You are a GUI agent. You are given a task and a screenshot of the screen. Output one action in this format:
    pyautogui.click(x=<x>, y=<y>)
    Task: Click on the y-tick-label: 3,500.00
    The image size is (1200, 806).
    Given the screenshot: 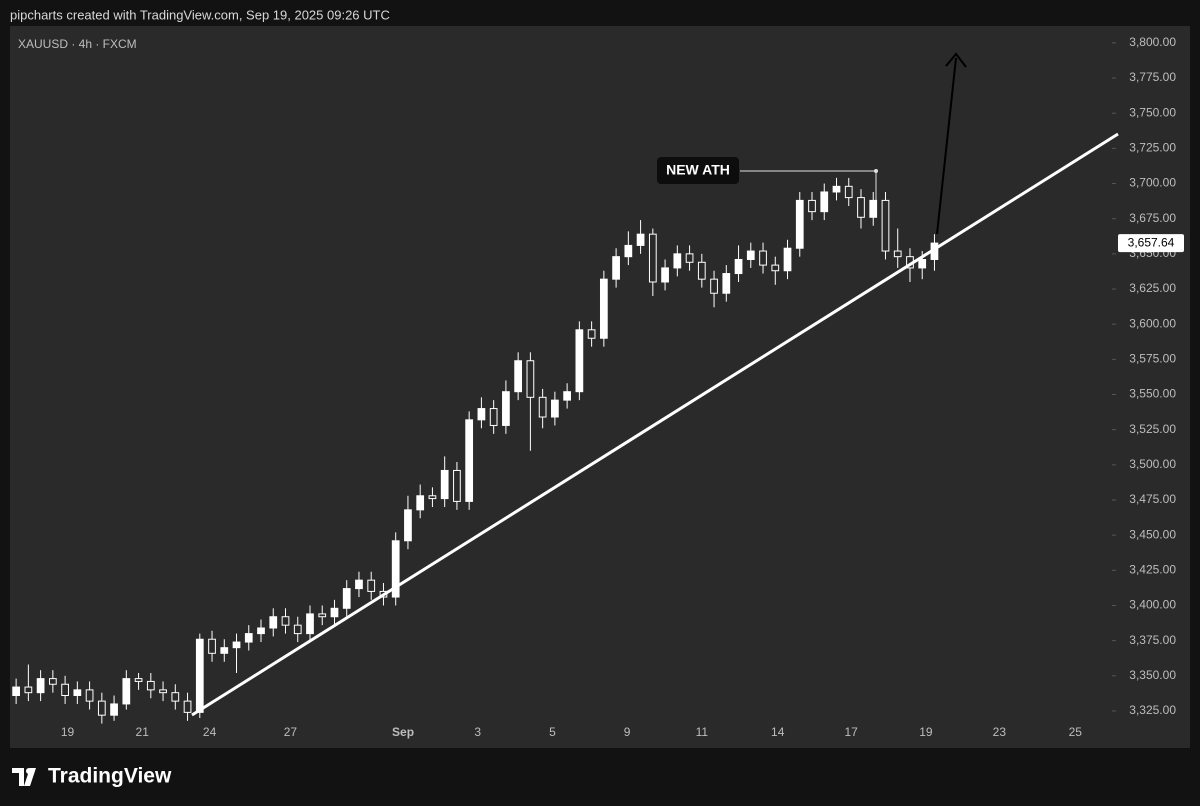 What is the action you would take?
    pyautogui.click(x=1152, y=464)
    